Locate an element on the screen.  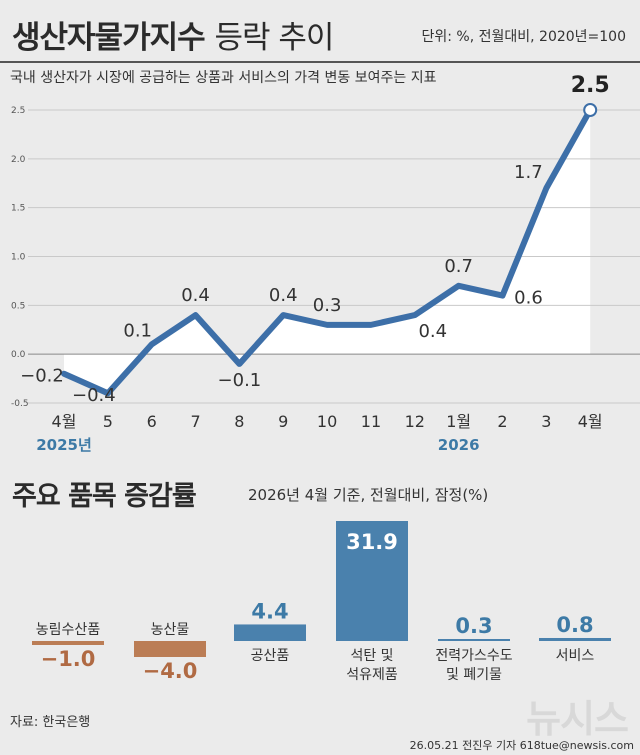
title-bold: 생산자물가지수 is located at coordinates (109, 38).